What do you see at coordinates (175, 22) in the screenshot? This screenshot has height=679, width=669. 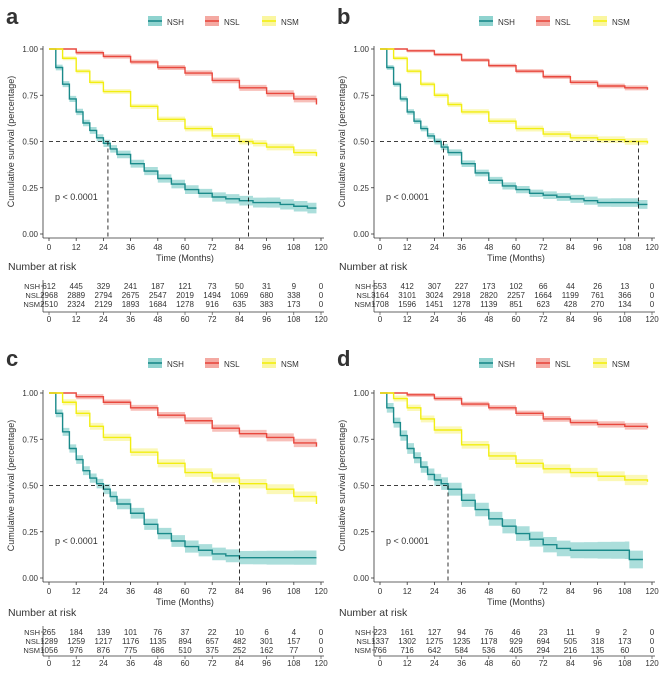 I see `legend-text: NSH` at bounding box center [175, 22].